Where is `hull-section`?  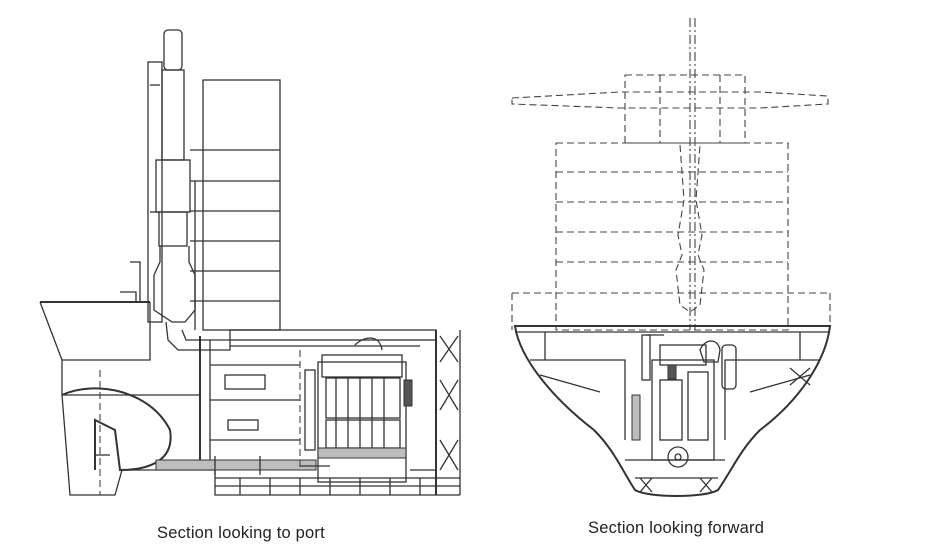
hull-section is located at coordinates (672, 411).